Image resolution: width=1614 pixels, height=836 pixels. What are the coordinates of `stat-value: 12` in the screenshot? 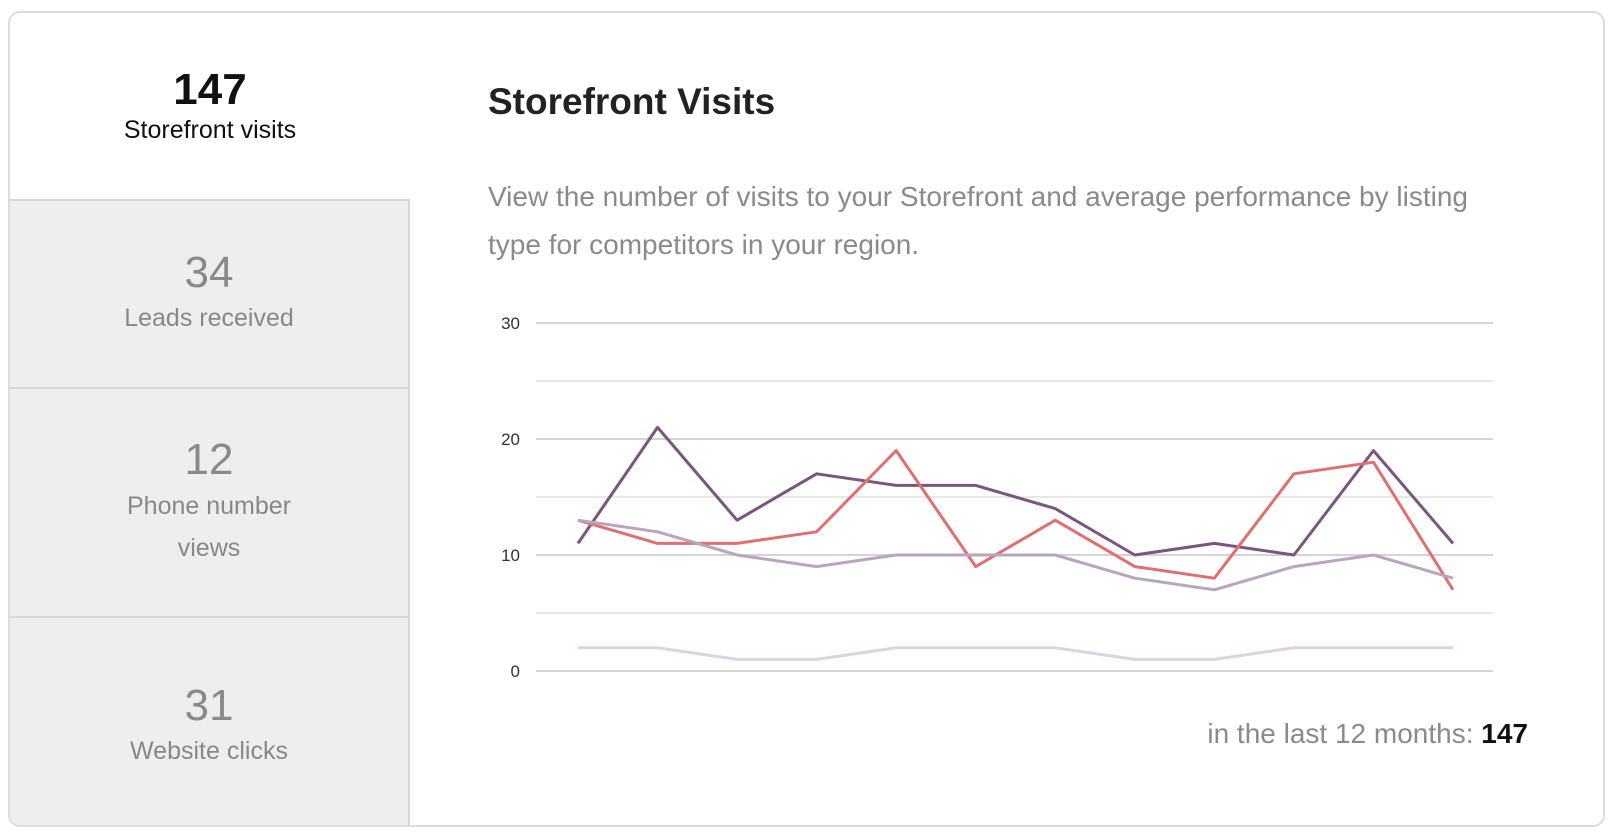 It's located at (209, 460).